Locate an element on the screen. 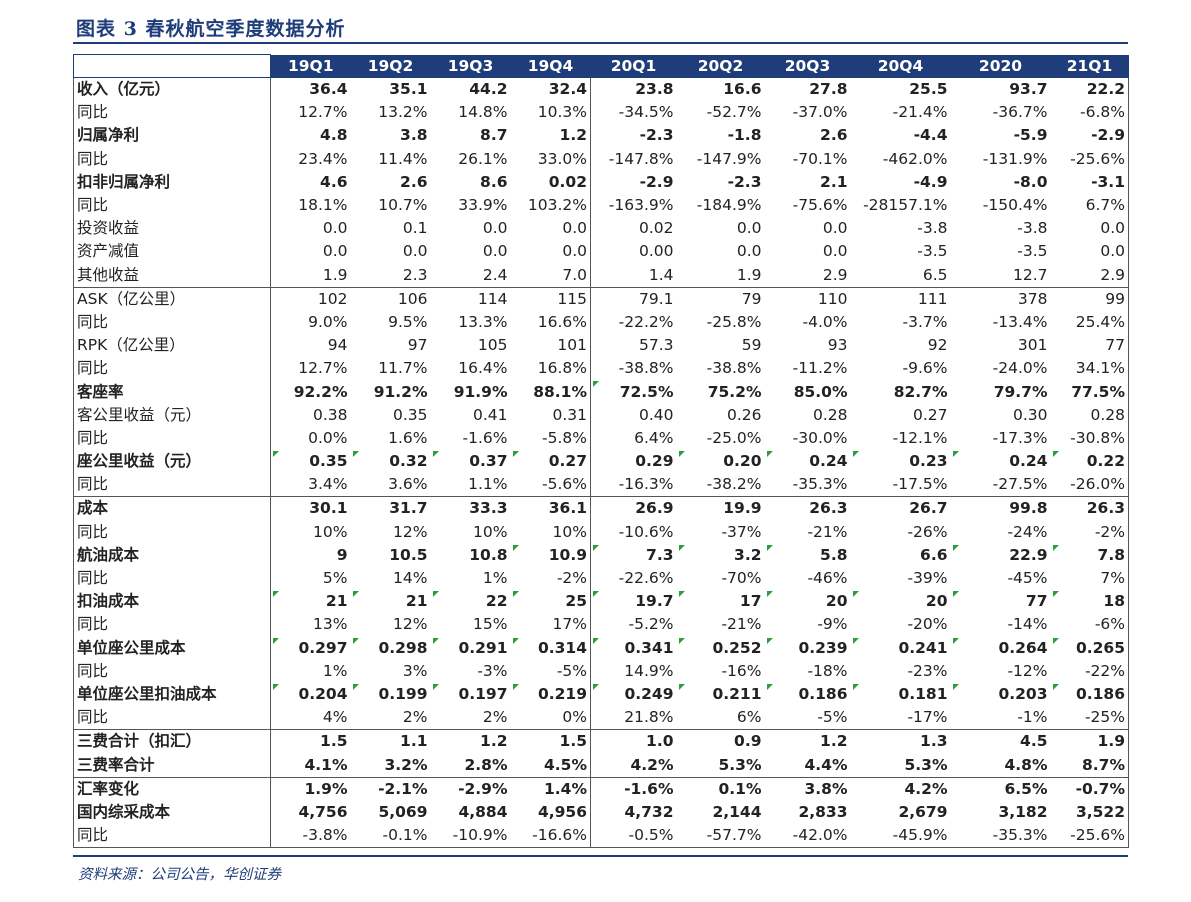 The width and height of the screenshot is (1191, 902). table-cell: -21% is located at coordinates (827, 531).